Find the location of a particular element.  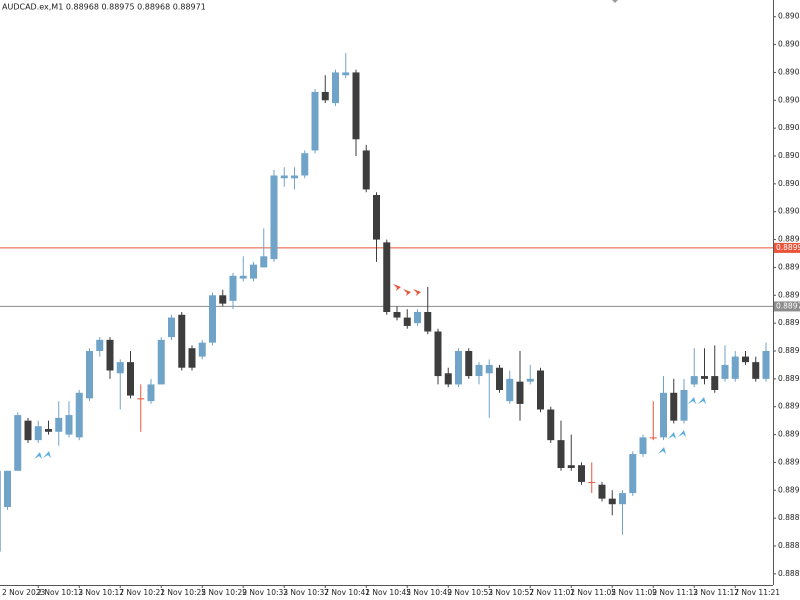

y-tick-label: 0.88935 is located at coordinates (789, 406).